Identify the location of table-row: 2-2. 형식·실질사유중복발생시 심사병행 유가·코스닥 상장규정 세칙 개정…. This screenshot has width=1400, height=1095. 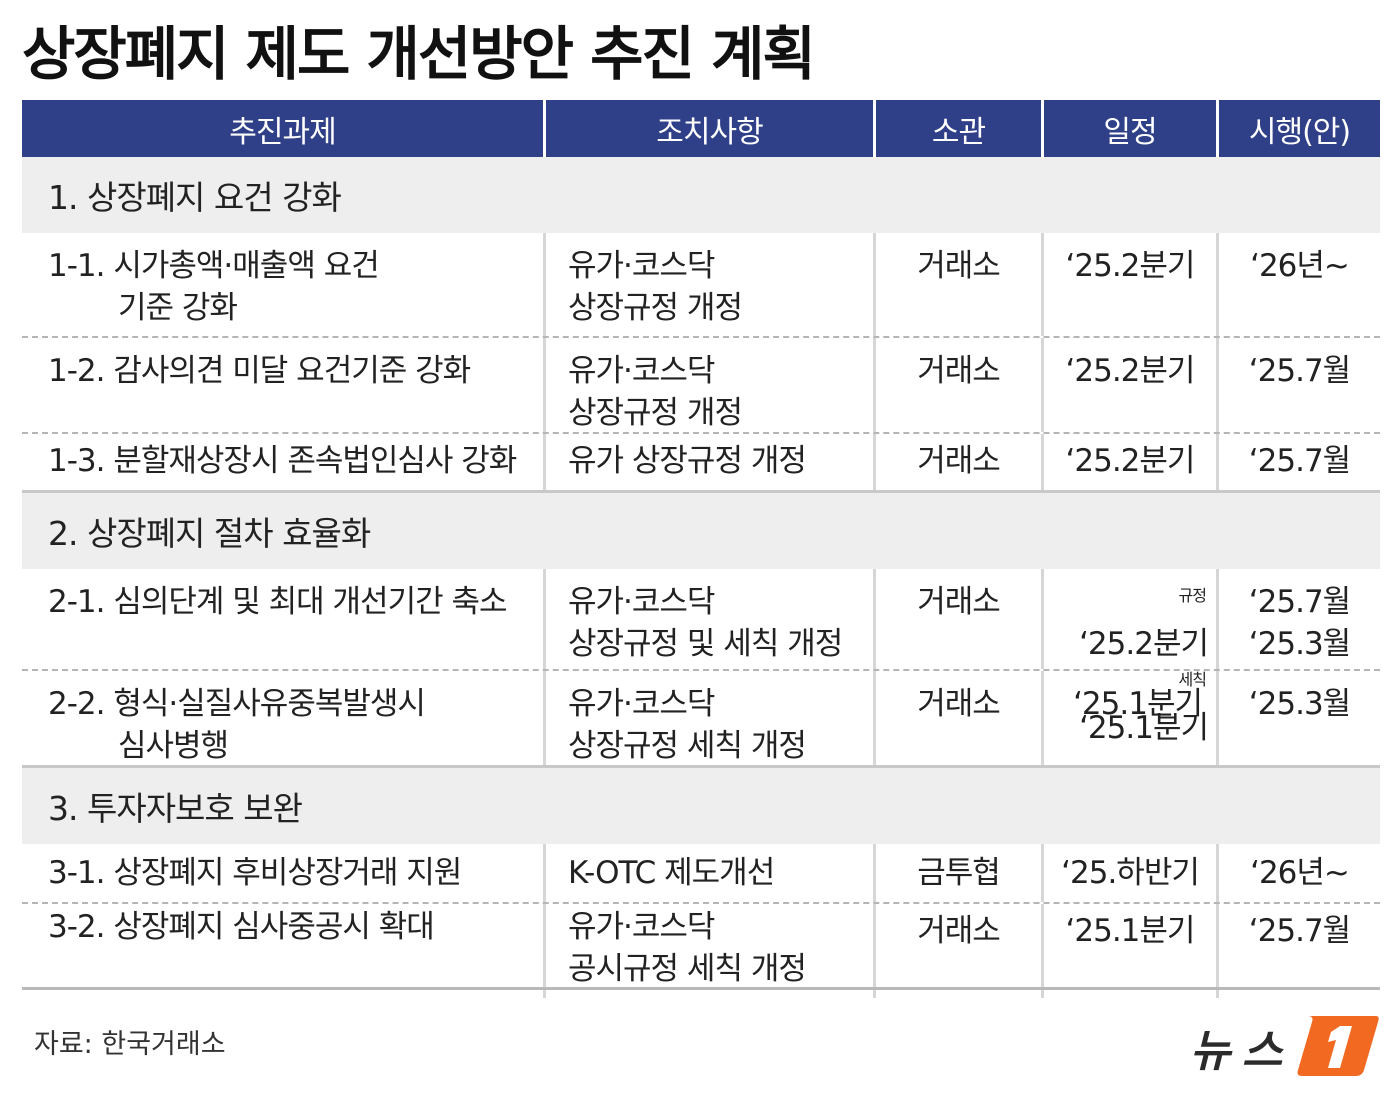
(701, 717).